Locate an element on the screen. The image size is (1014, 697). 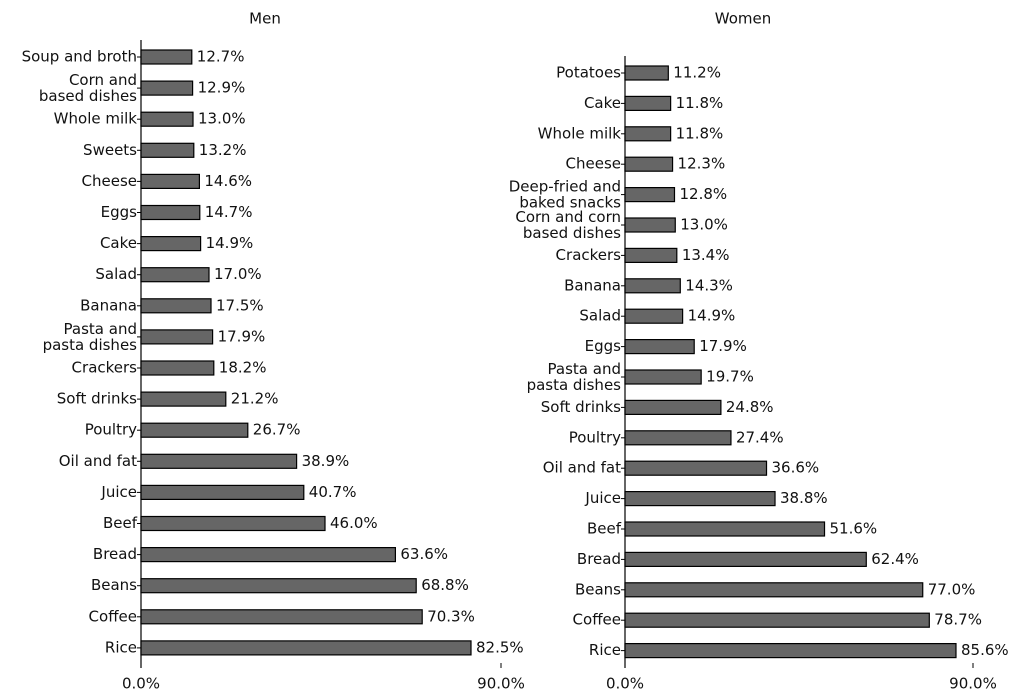
chart-title: Women is located at coordinates (743, 19).